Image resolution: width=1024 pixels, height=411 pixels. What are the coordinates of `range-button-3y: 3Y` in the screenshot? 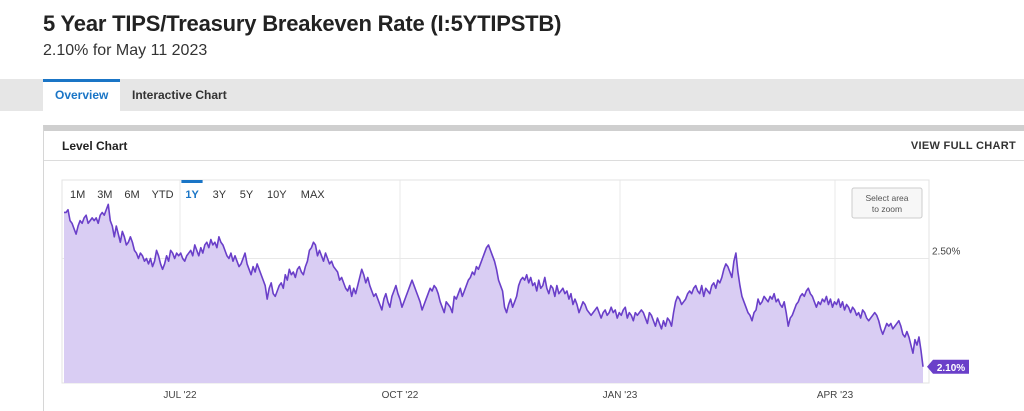 It's located at (220, 195).